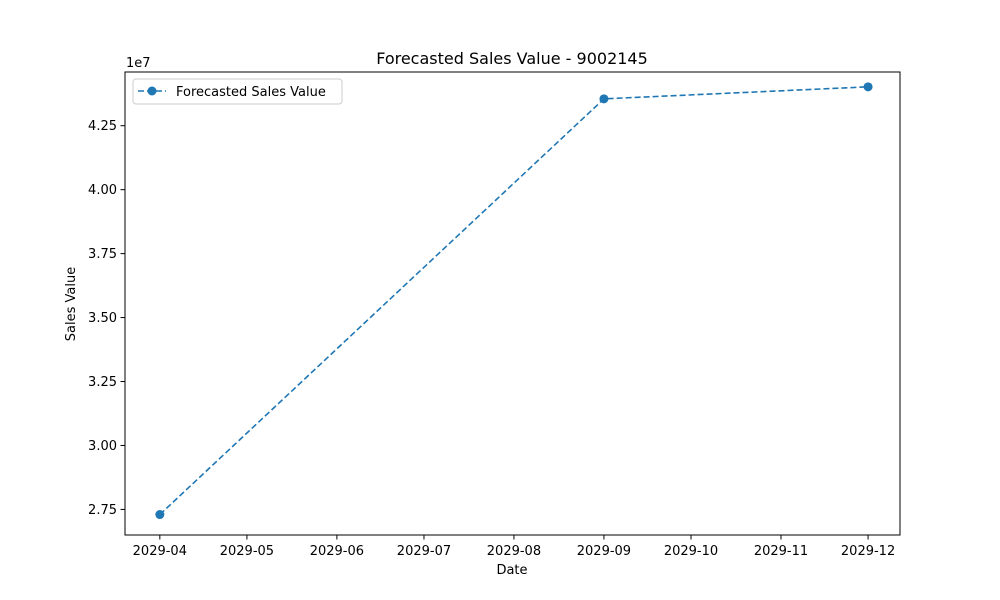 The height and width of the screenshot is (600, 1000). I want to click on x-tick-label: 2029-04, so click(160, 551).